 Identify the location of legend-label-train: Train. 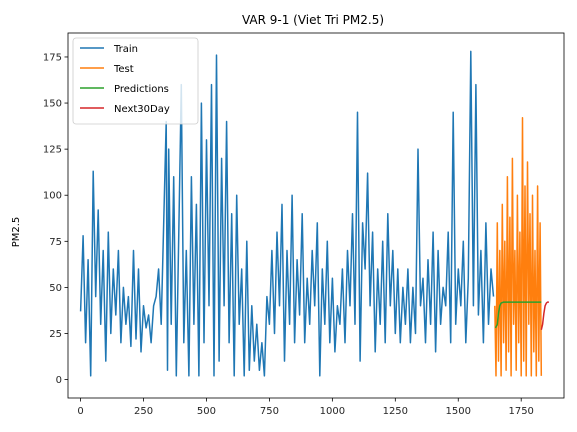
(125, 49).